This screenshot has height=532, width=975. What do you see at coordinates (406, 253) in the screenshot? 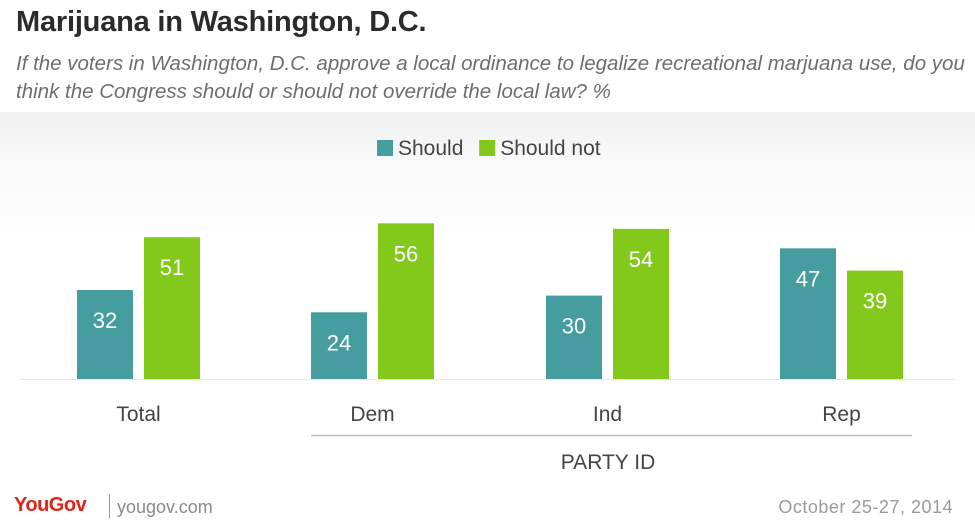
I see `data-label-dem-1: 56` at bounding box center [406, 253].